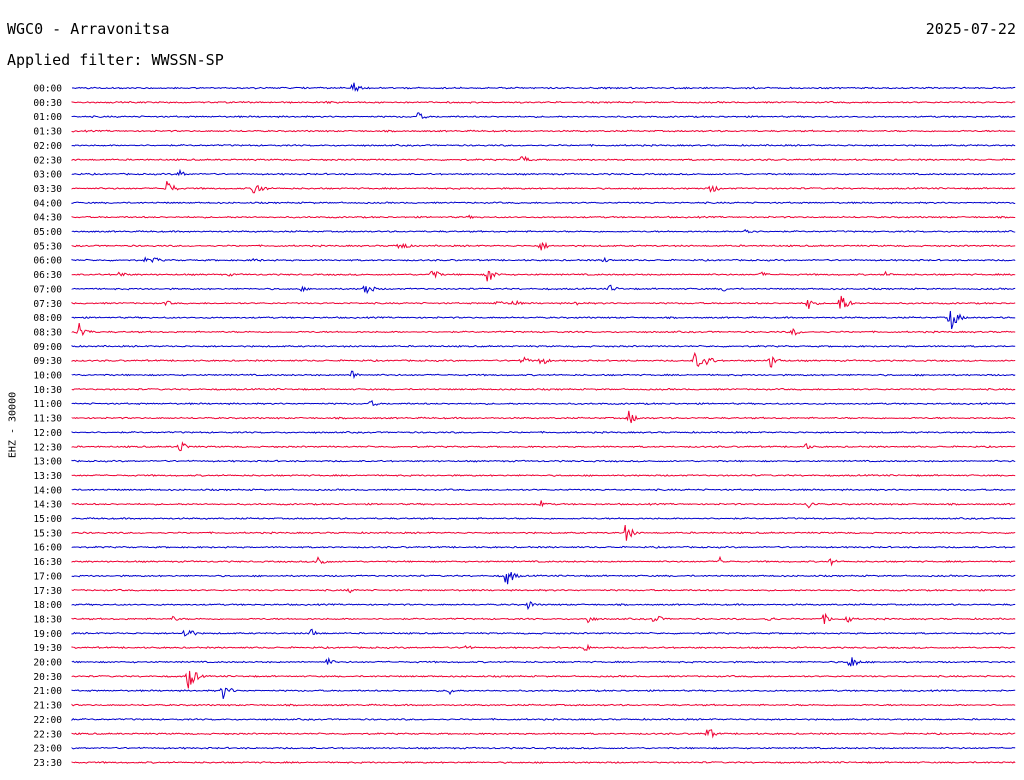 This screenshot has height=780, width=1024. I want to click on row-time-label: 19:00, so click(47, 634).